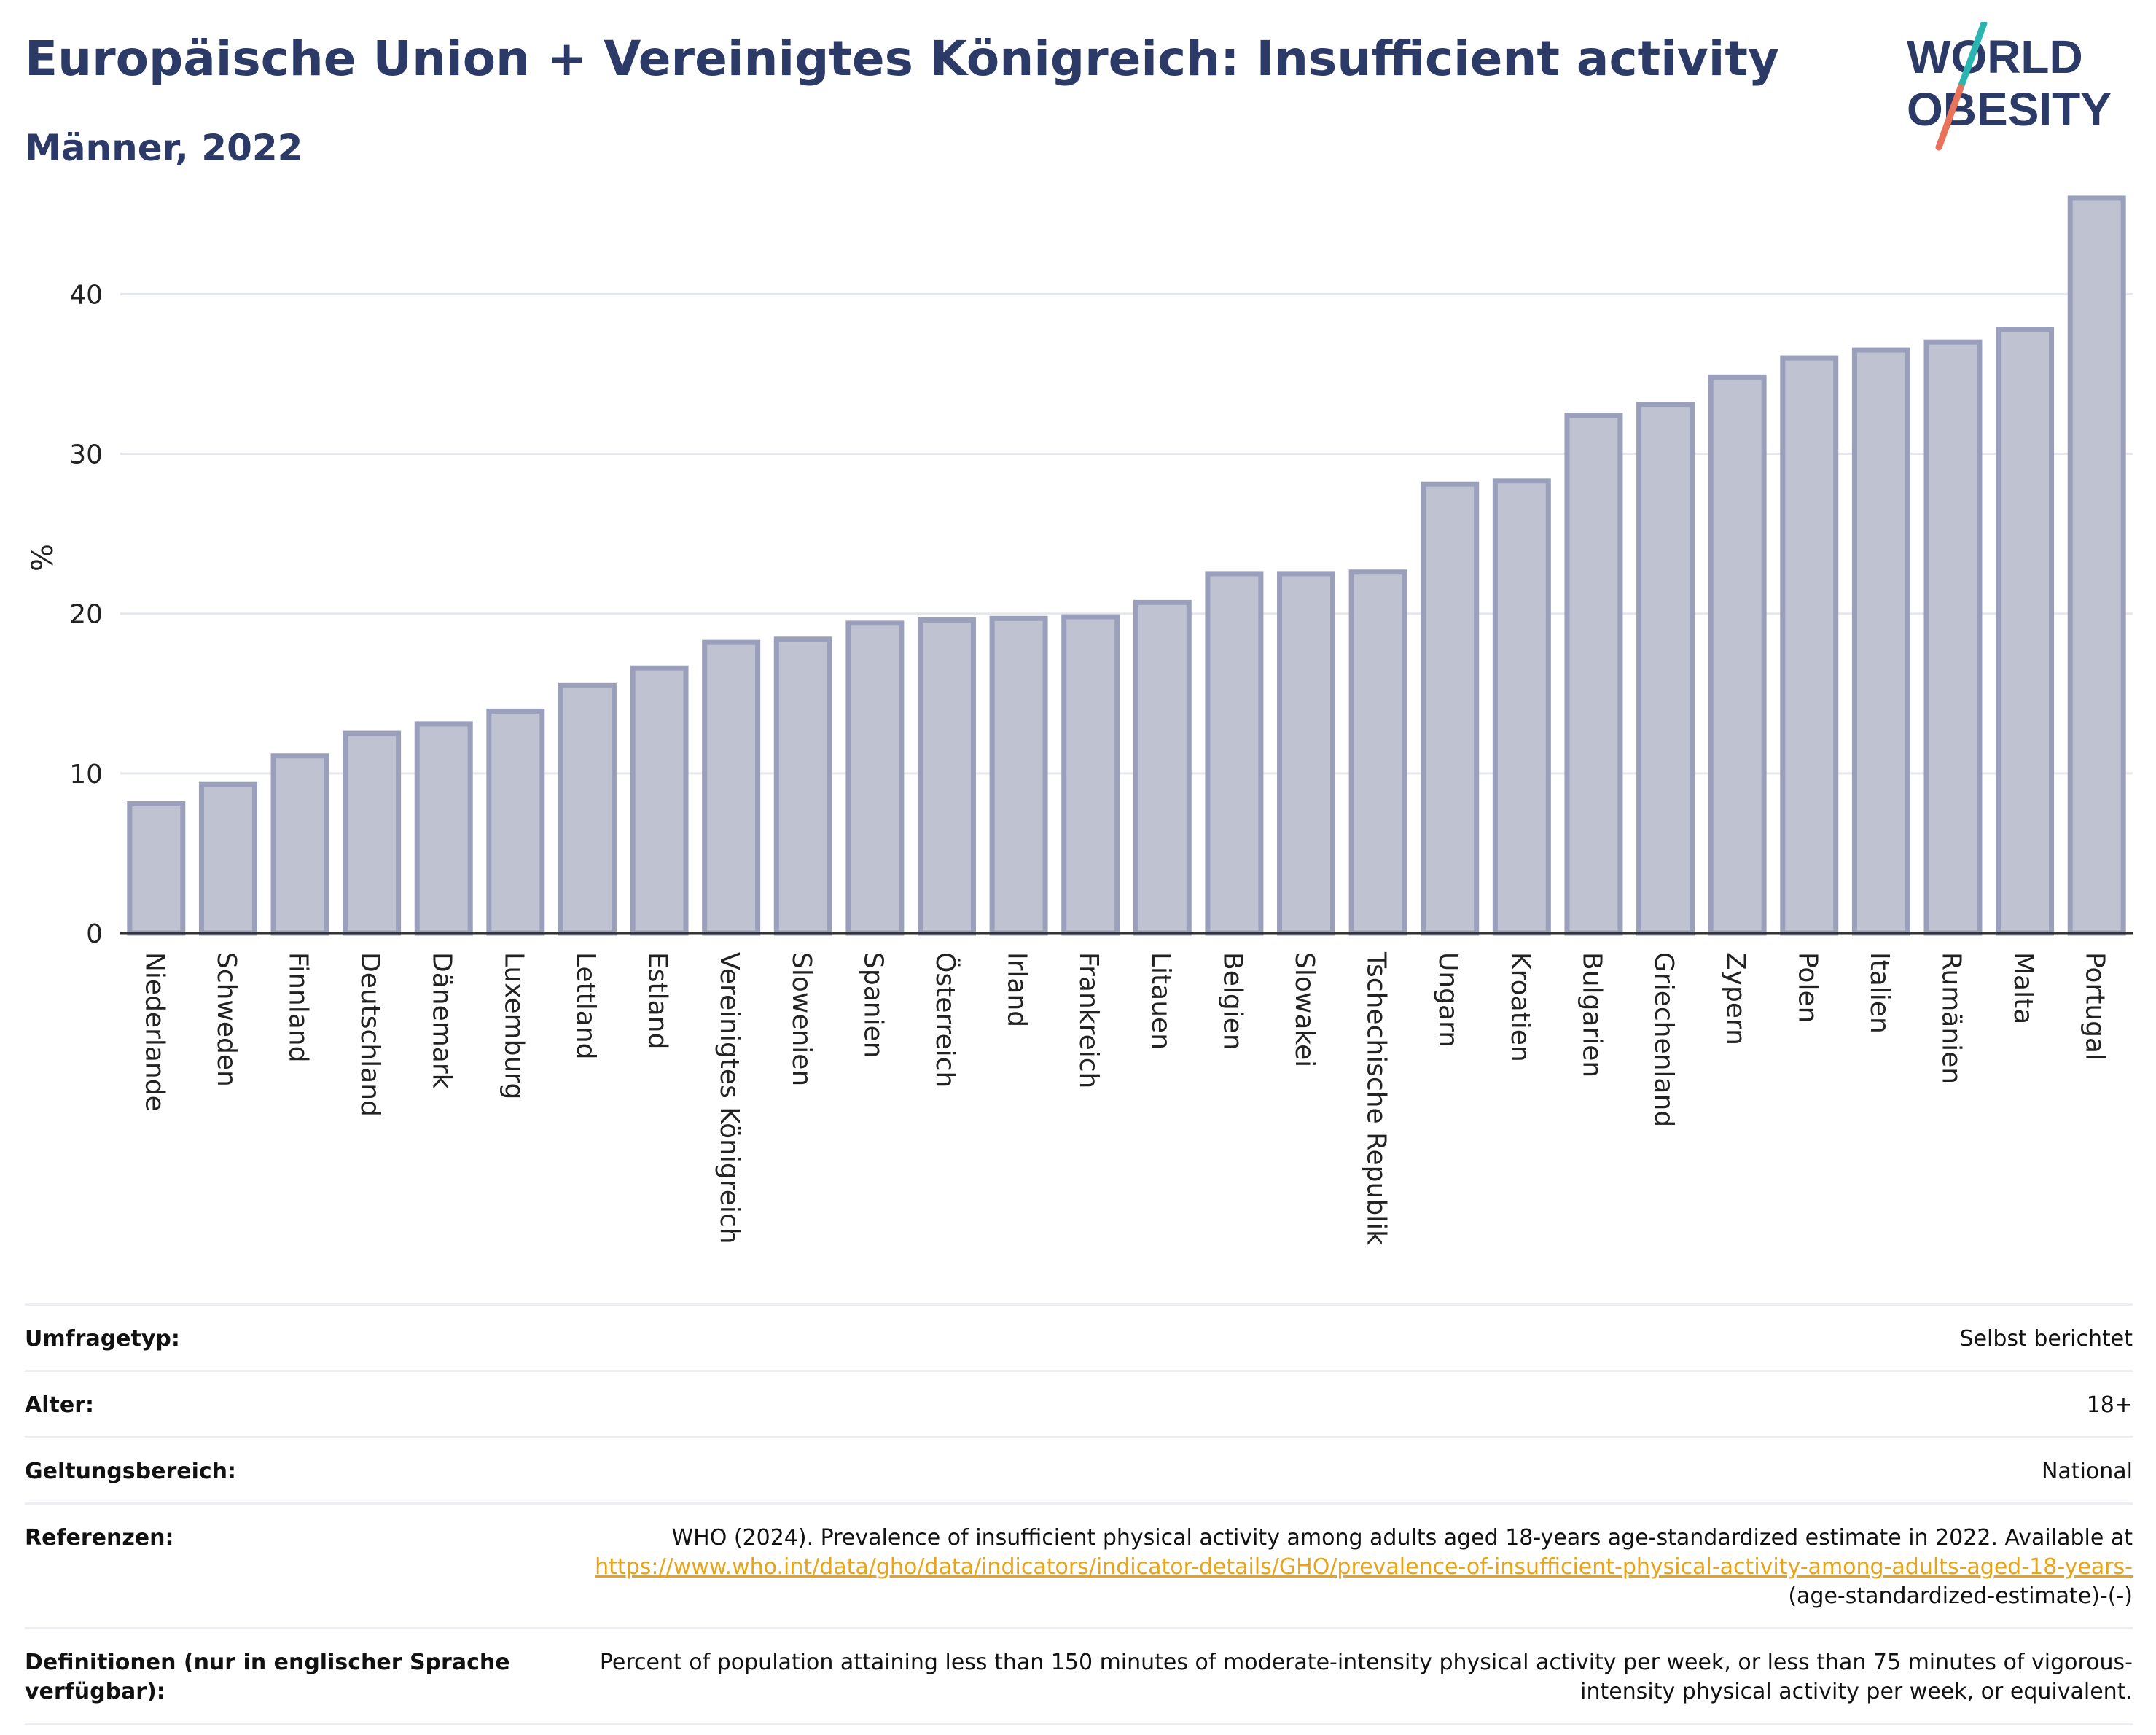  Describe the element at coordinates (2046, 1339) in the screenshot. I see `survey-type-value: Selbst berichtet` at that location.